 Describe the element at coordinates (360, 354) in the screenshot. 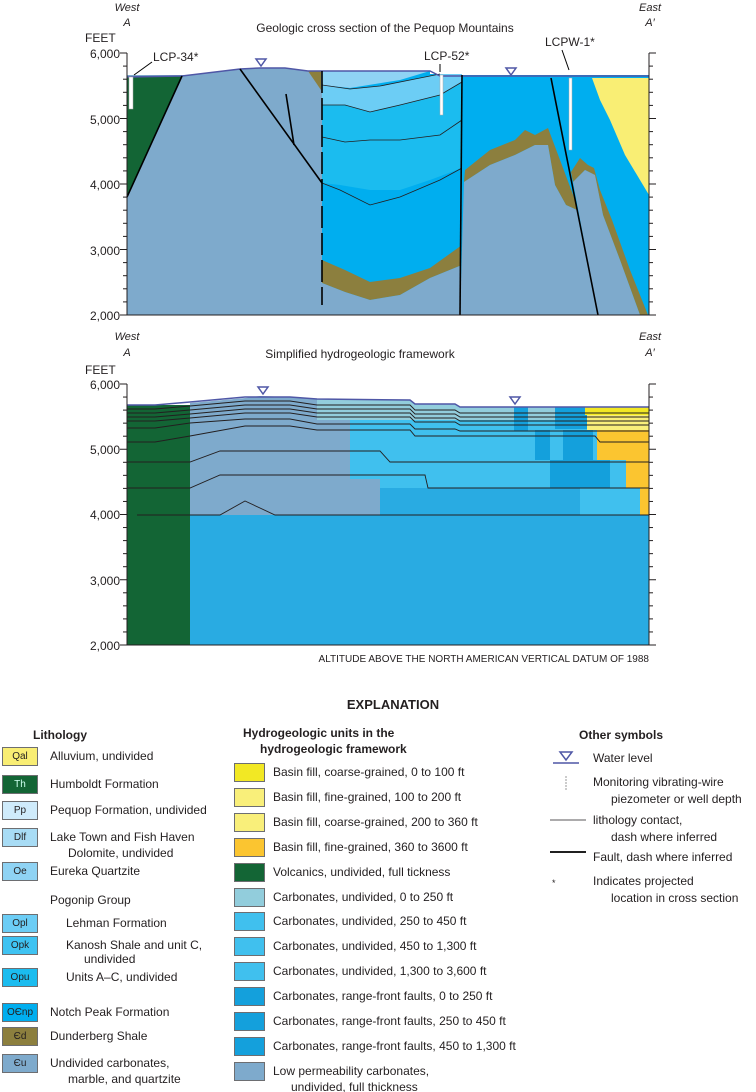

I see `section-title: Simplified hydrogeologic framework` at that location.